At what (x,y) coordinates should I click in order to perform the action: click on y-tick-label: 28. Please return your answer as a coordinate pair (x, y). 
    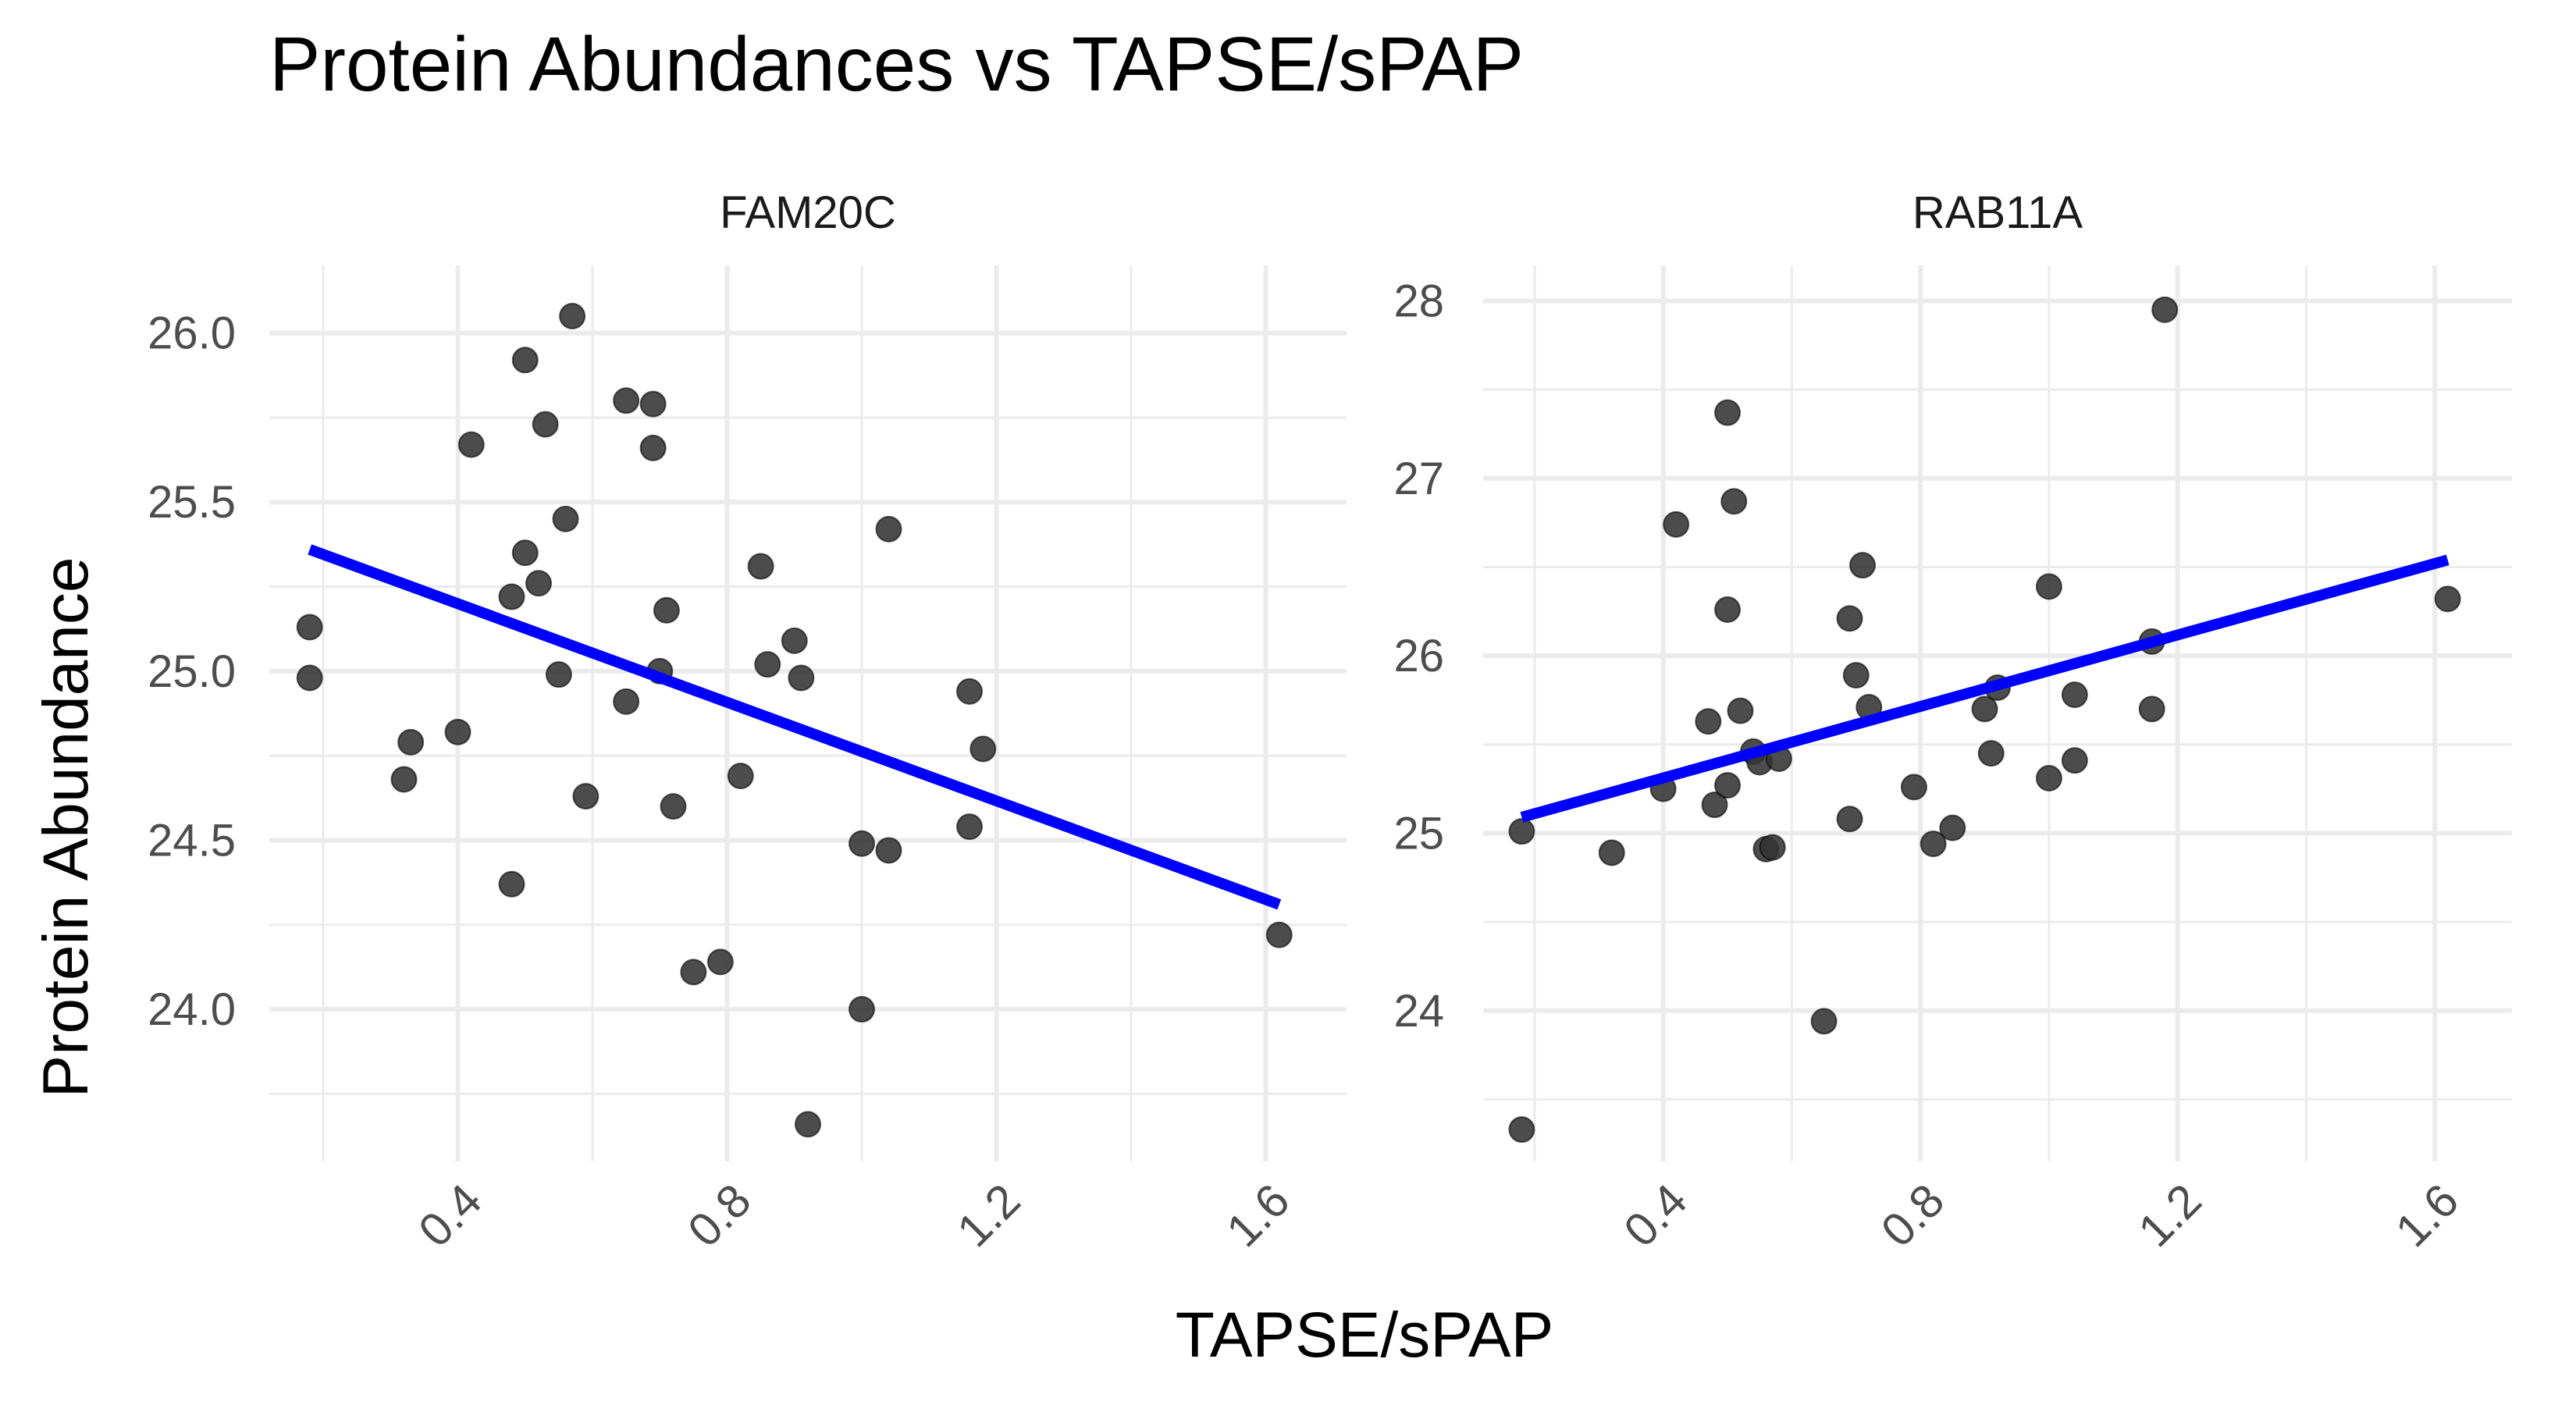
    Looking at the image, I should click on (1418, 301).